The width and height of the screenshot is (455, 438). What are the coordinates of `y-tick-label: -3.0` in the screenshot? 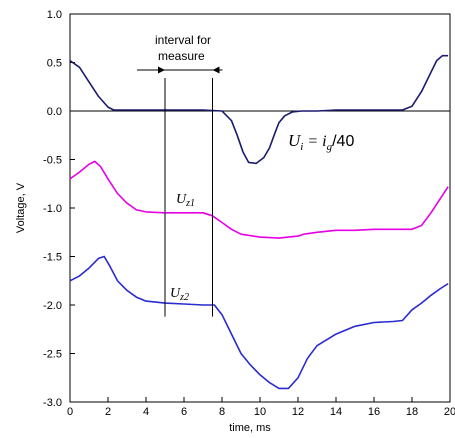 It's located at (52, 403).